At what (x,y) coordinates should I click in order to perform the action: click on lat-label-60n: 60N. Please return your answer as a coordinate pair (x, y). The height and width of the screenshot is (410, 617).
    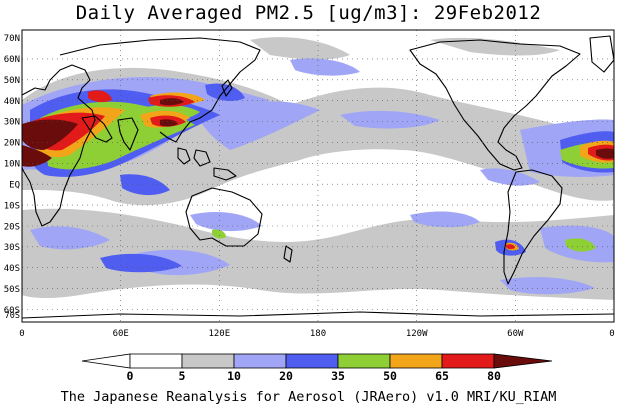
    Looking at the image, I should click on (12, 60).